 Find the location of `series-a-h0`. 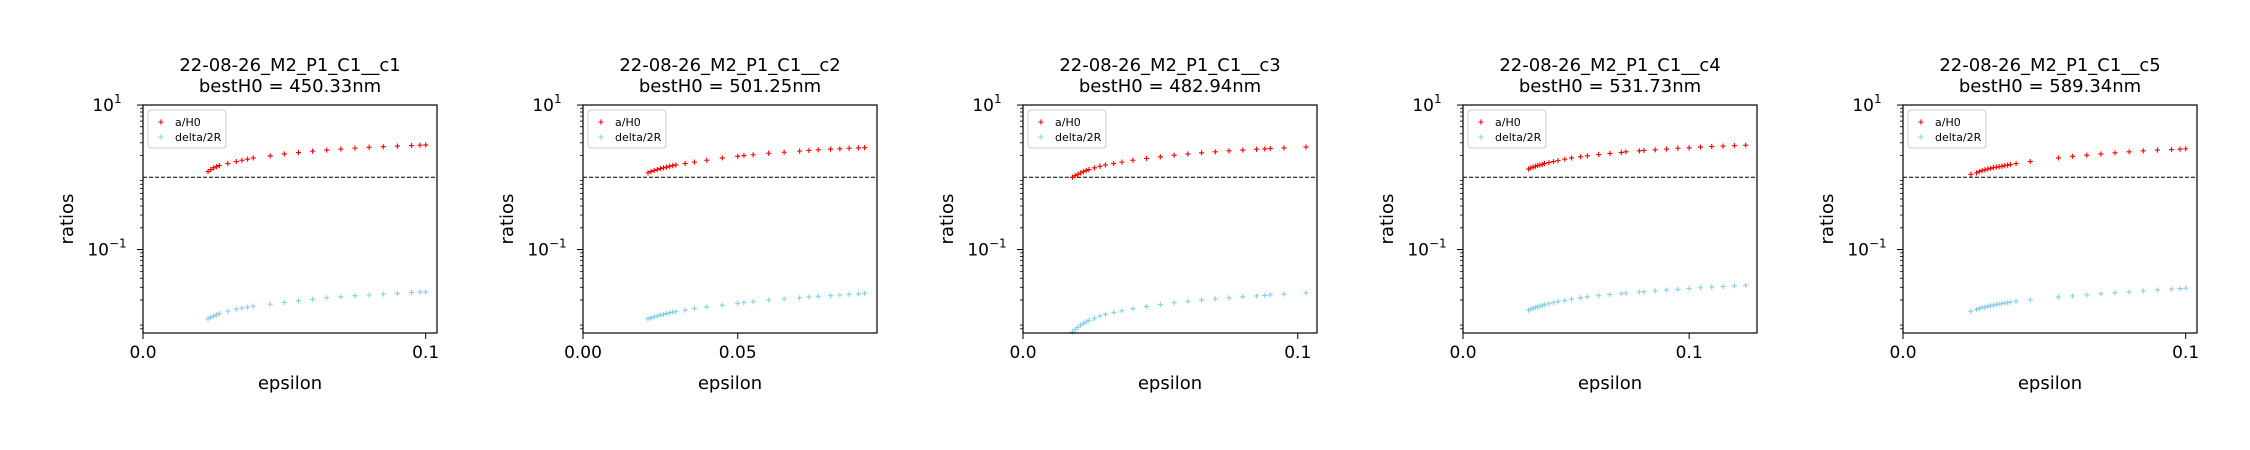

series-a-h0 is located at coordinates (2078, 161).